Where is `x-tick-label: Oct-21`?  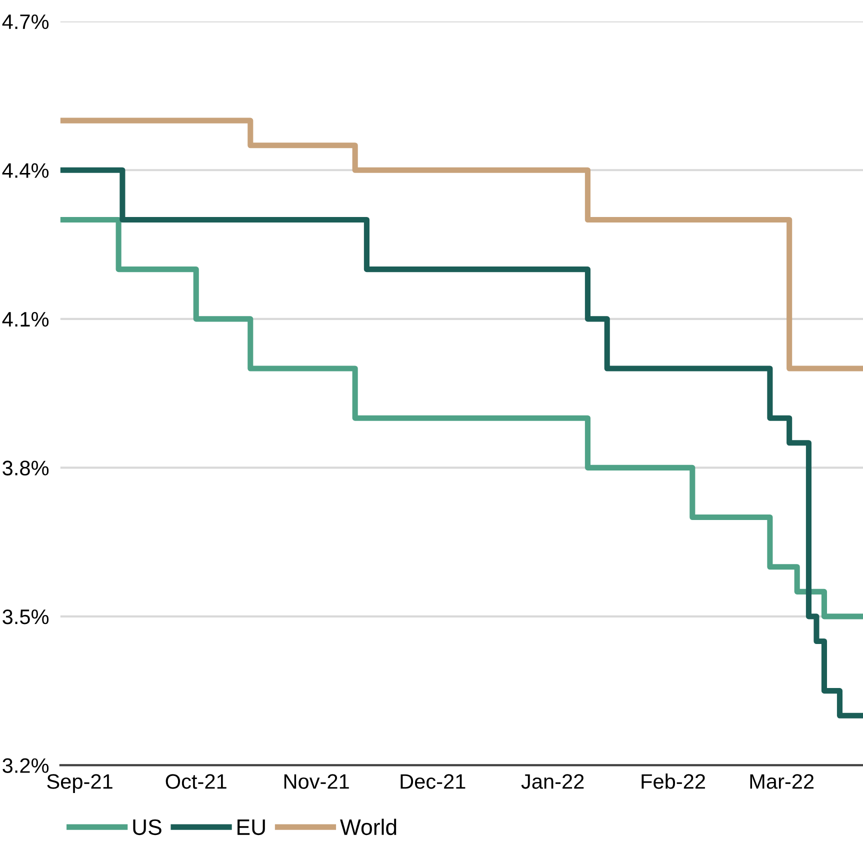 x-tick-label: Oct-21 is located at coordinates (196, 781).